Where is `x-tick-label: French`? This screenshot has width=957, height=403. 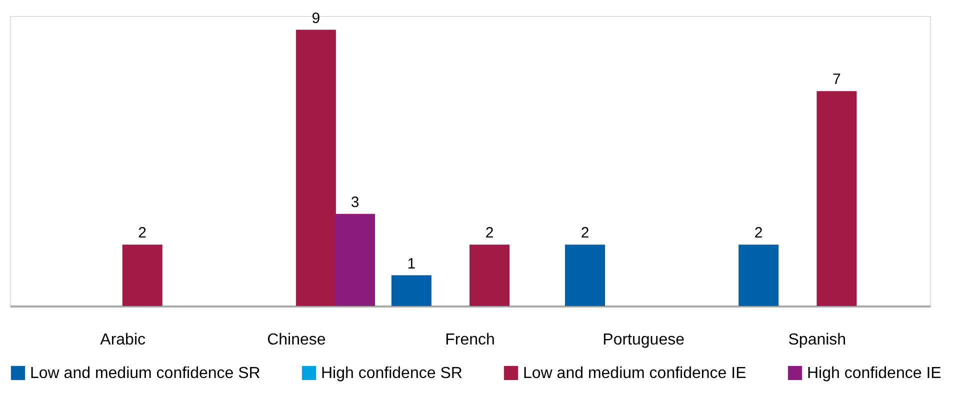
x-tick-label: French is located at coordinates (470, 340).